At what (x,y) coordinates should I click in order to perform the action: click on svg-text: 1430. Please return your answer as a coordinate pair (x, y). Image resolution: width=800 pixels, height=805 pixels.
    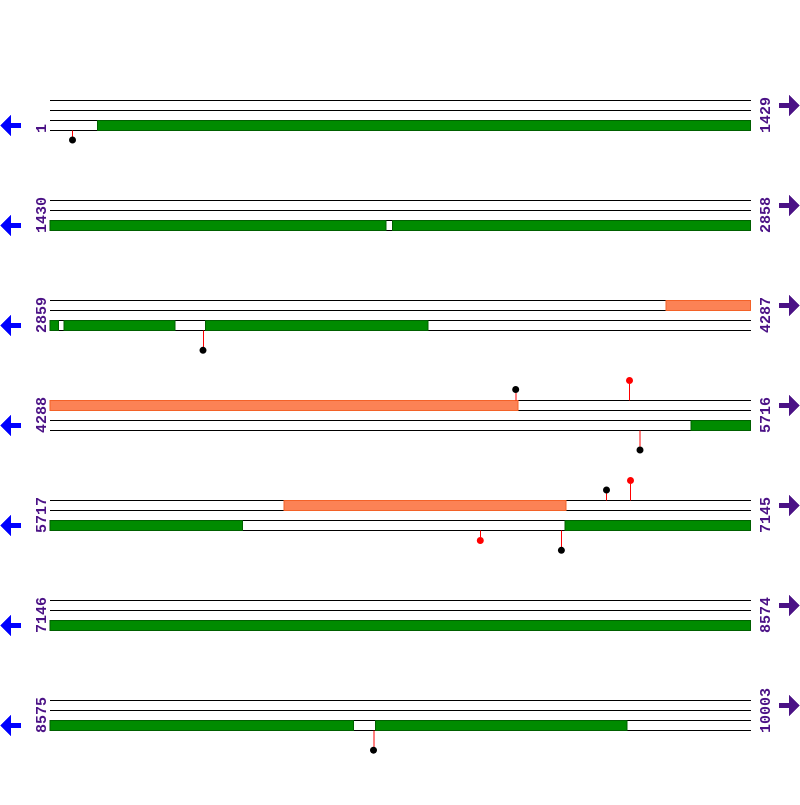
    Looking at the image, I should click on (42, 215).